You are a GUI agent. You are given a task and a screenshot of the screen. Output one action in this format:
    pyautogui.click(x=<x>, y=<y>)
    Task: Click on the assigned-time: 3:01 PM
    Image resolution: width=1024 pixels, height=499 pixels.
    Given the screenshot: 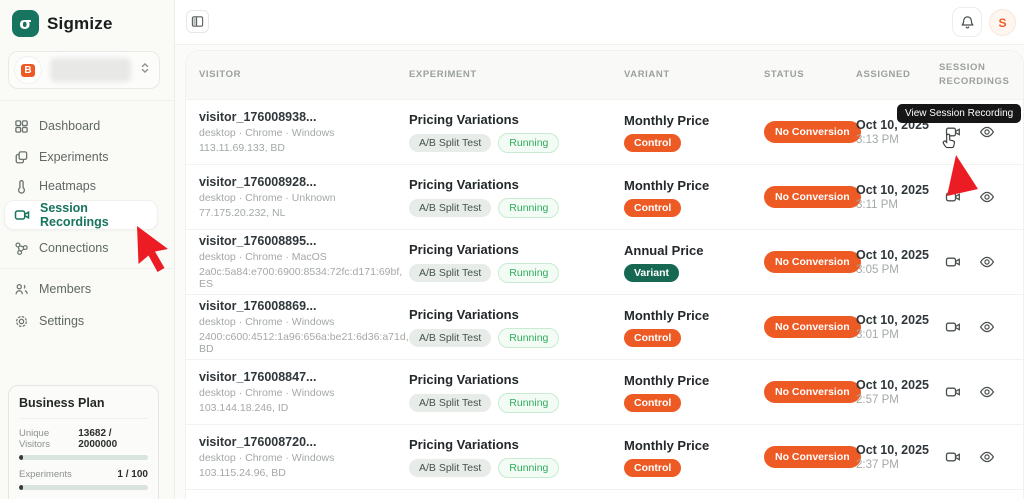 What is the action you would take?
    pyautogui.click(x=877, y=335)
    